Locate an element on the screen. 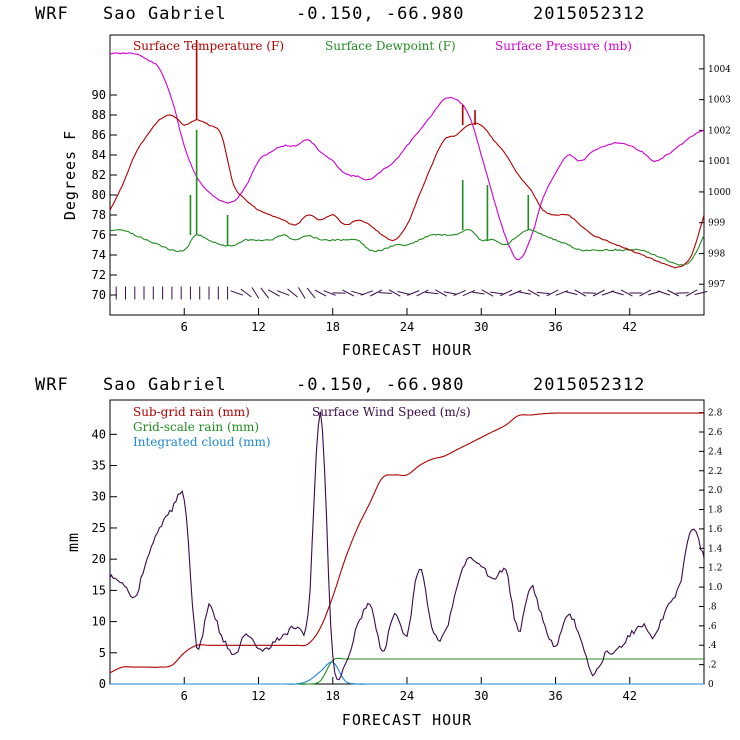 Image resolution: width=740 pixels, height=740 pixels. y2-tick-label: 2.4 is located at coordinates (715, 452).